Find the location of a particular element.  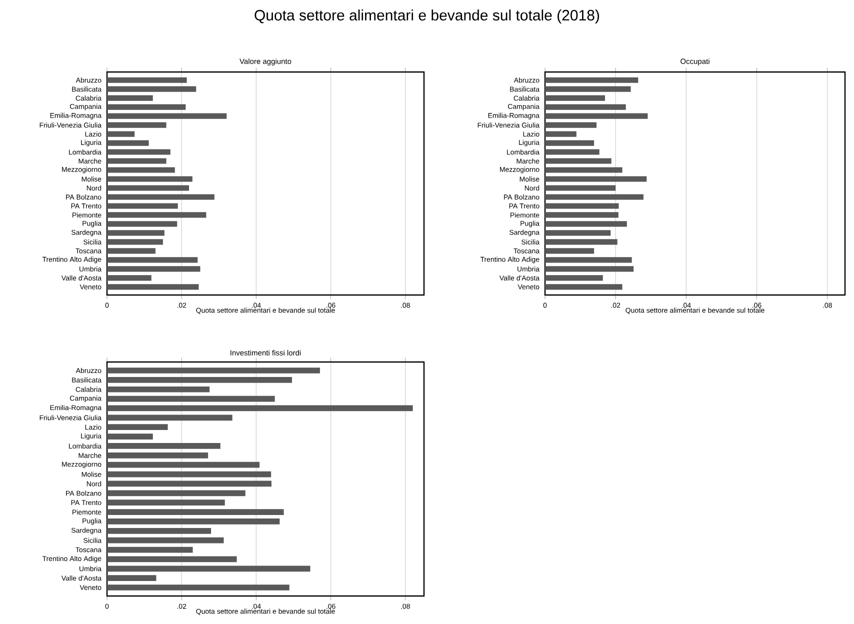

chart-title: Quota settore alimentari e bevande sul totale (2018) is located at coordinates (427, 17).